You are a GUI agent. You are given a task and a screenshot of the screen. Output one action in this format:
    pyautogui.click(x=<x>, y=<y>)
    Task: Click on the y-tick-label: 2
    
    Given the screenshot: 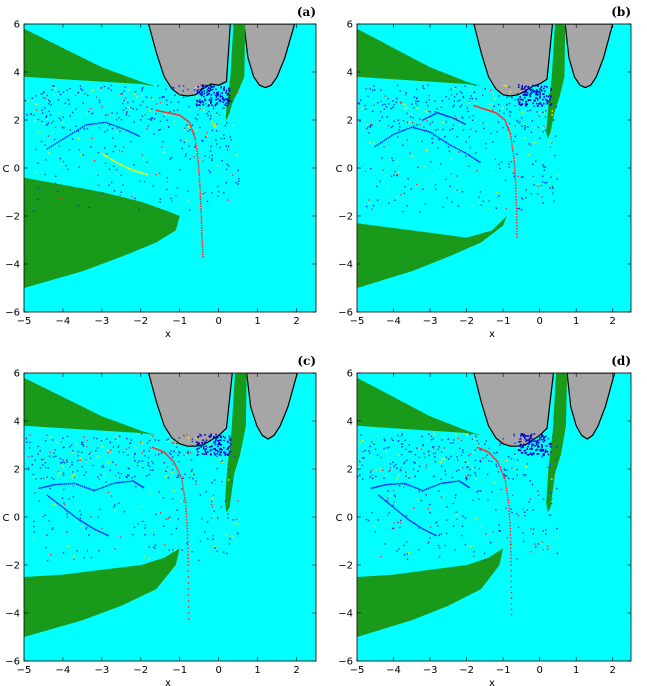 What is the action you would take?
    pyautogui.click(x=17, y=470)
    